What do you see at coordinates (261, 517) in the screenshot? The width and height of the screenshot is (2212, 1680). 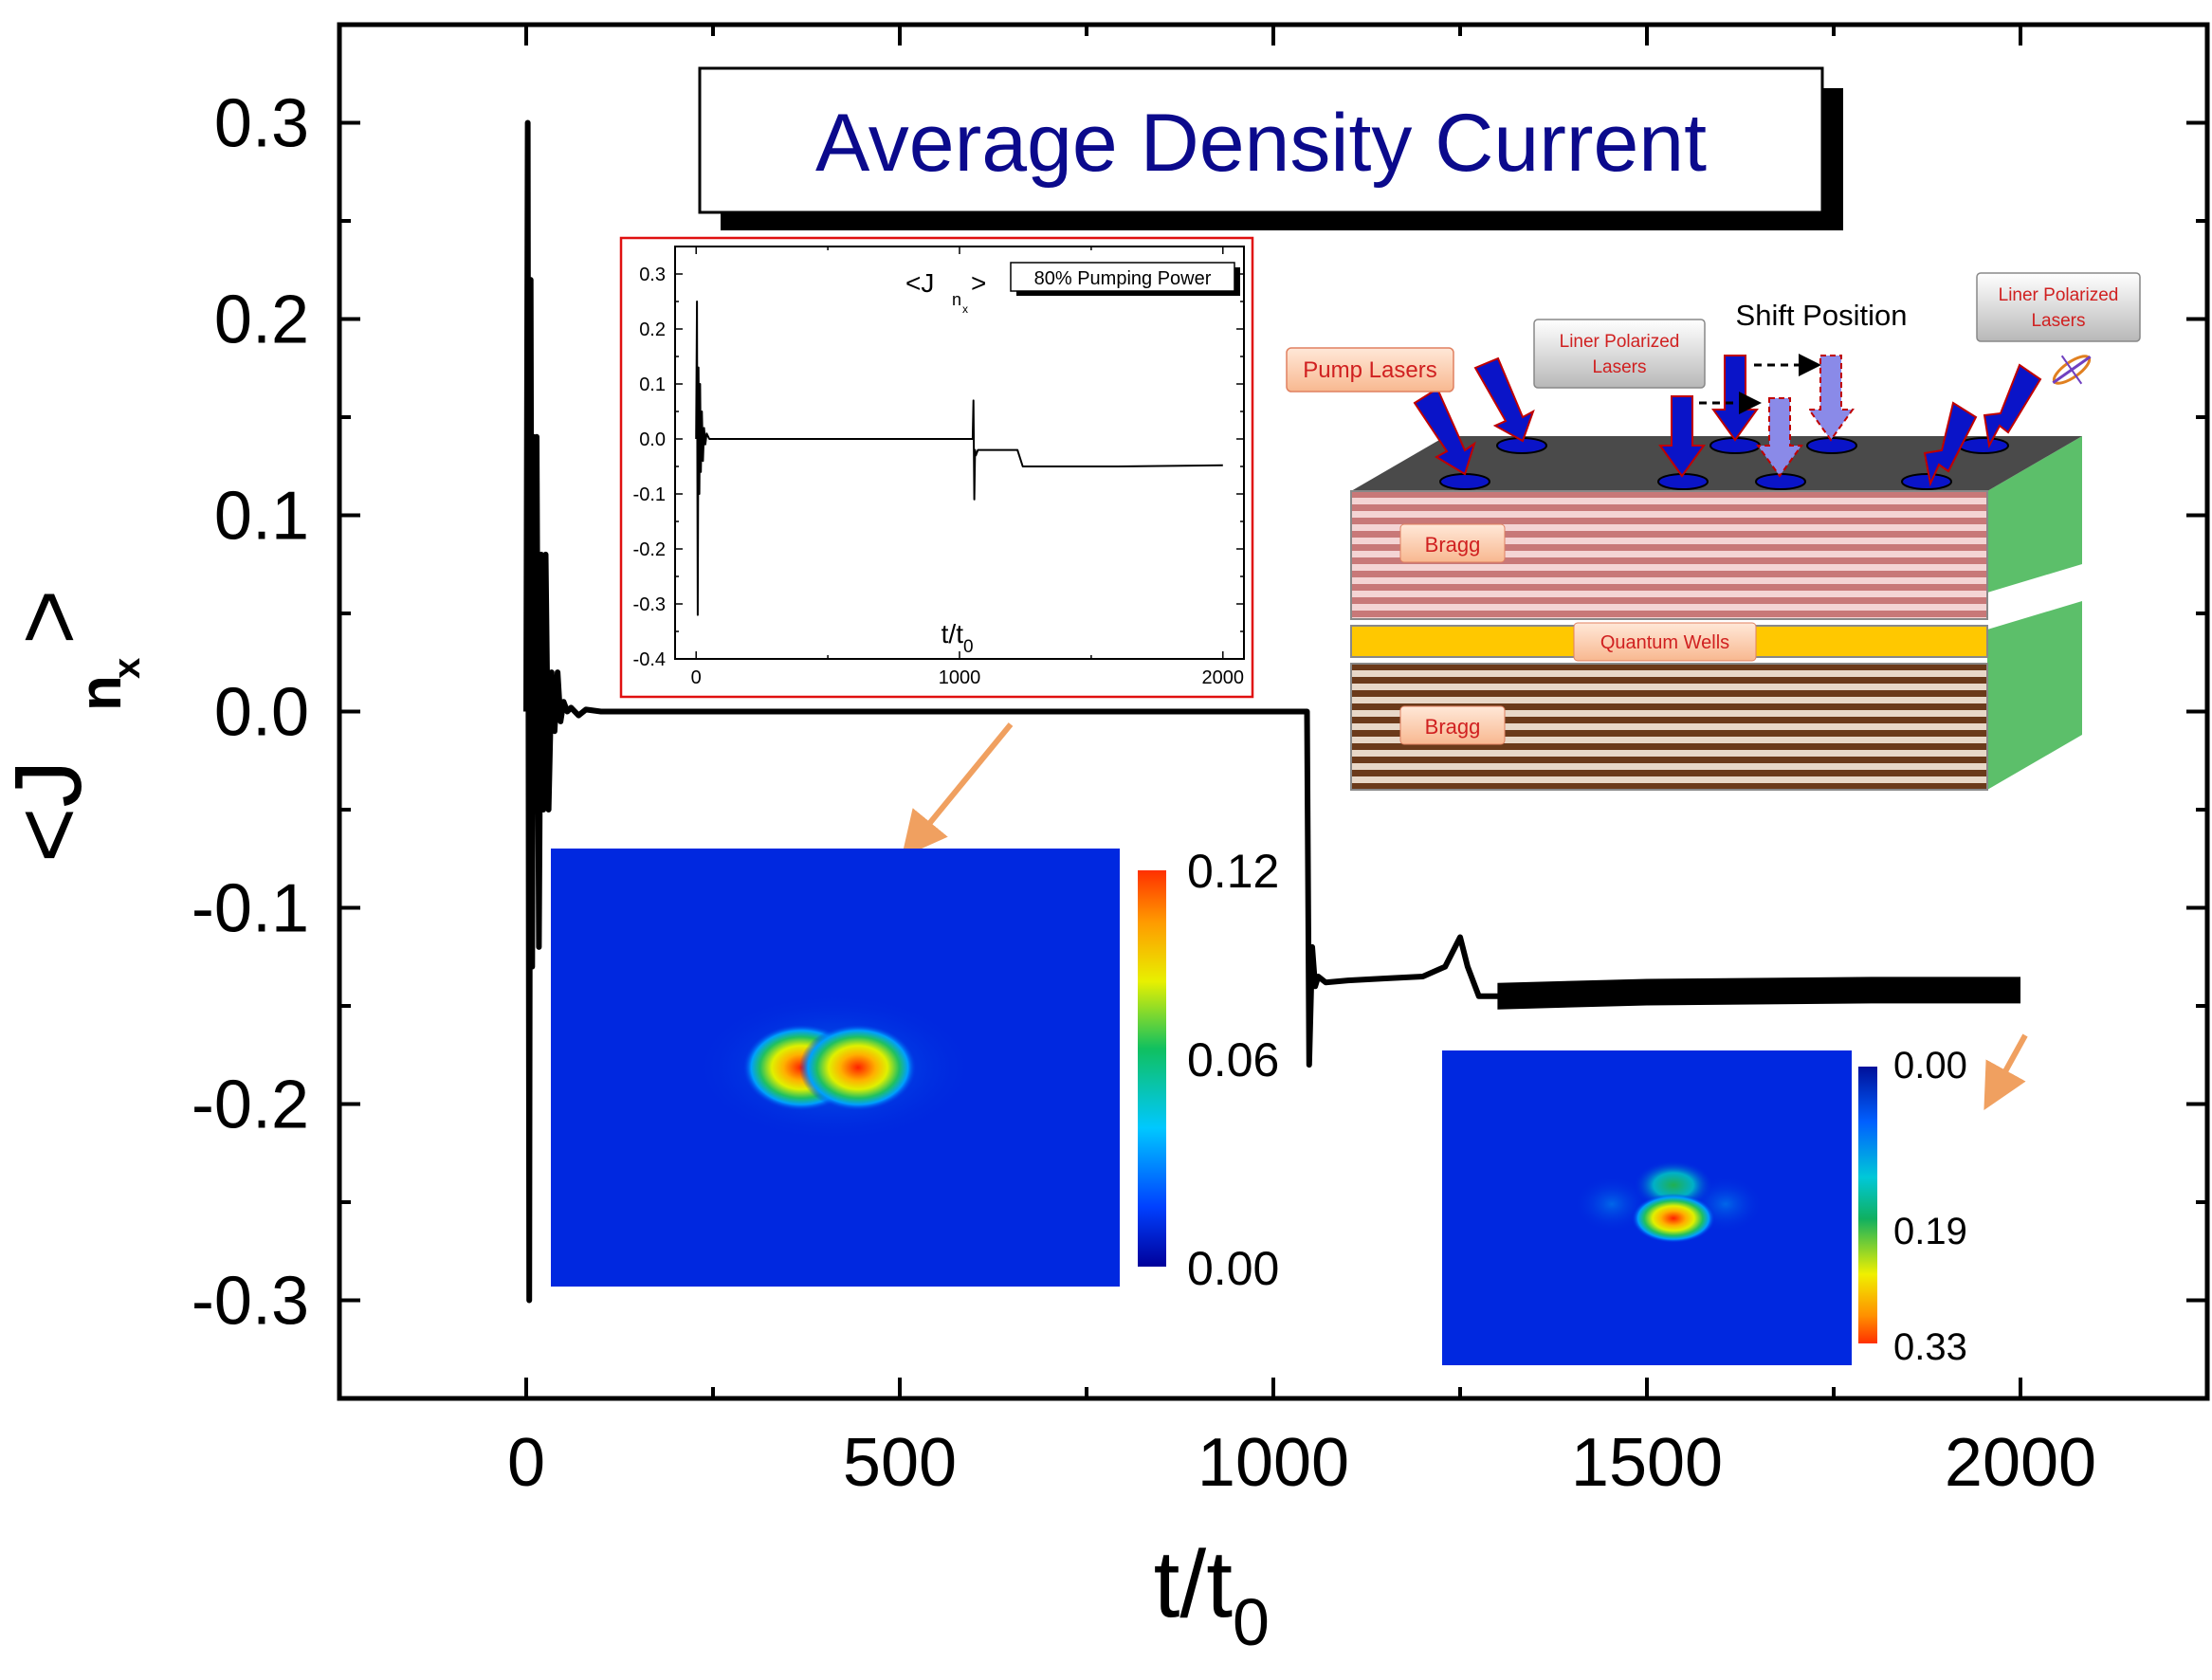 I see `main-y-tick-label: 0.1` at bounding box center [261, 517].